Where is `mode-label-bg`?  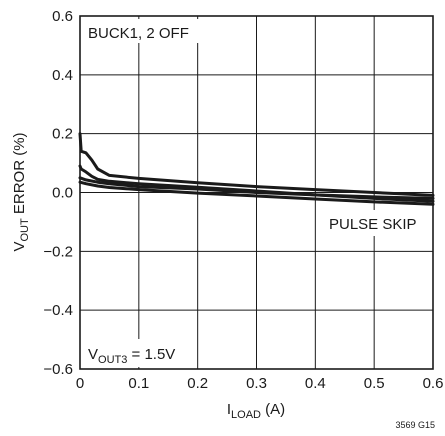
mode-label-bg is located at coordinates (146, 31).